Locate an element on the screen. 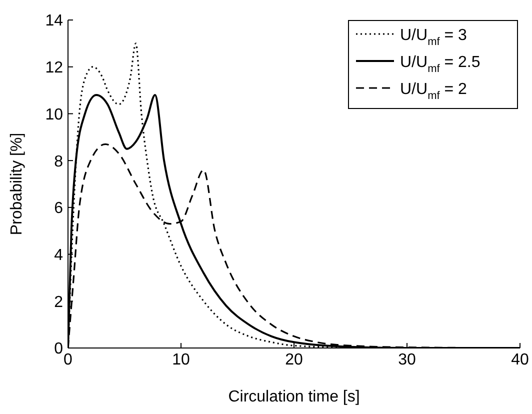 This screenshot has width=532, height=414. legend-label: U/U$_{mf}$ = 2 is located at coordinates (434, 91).